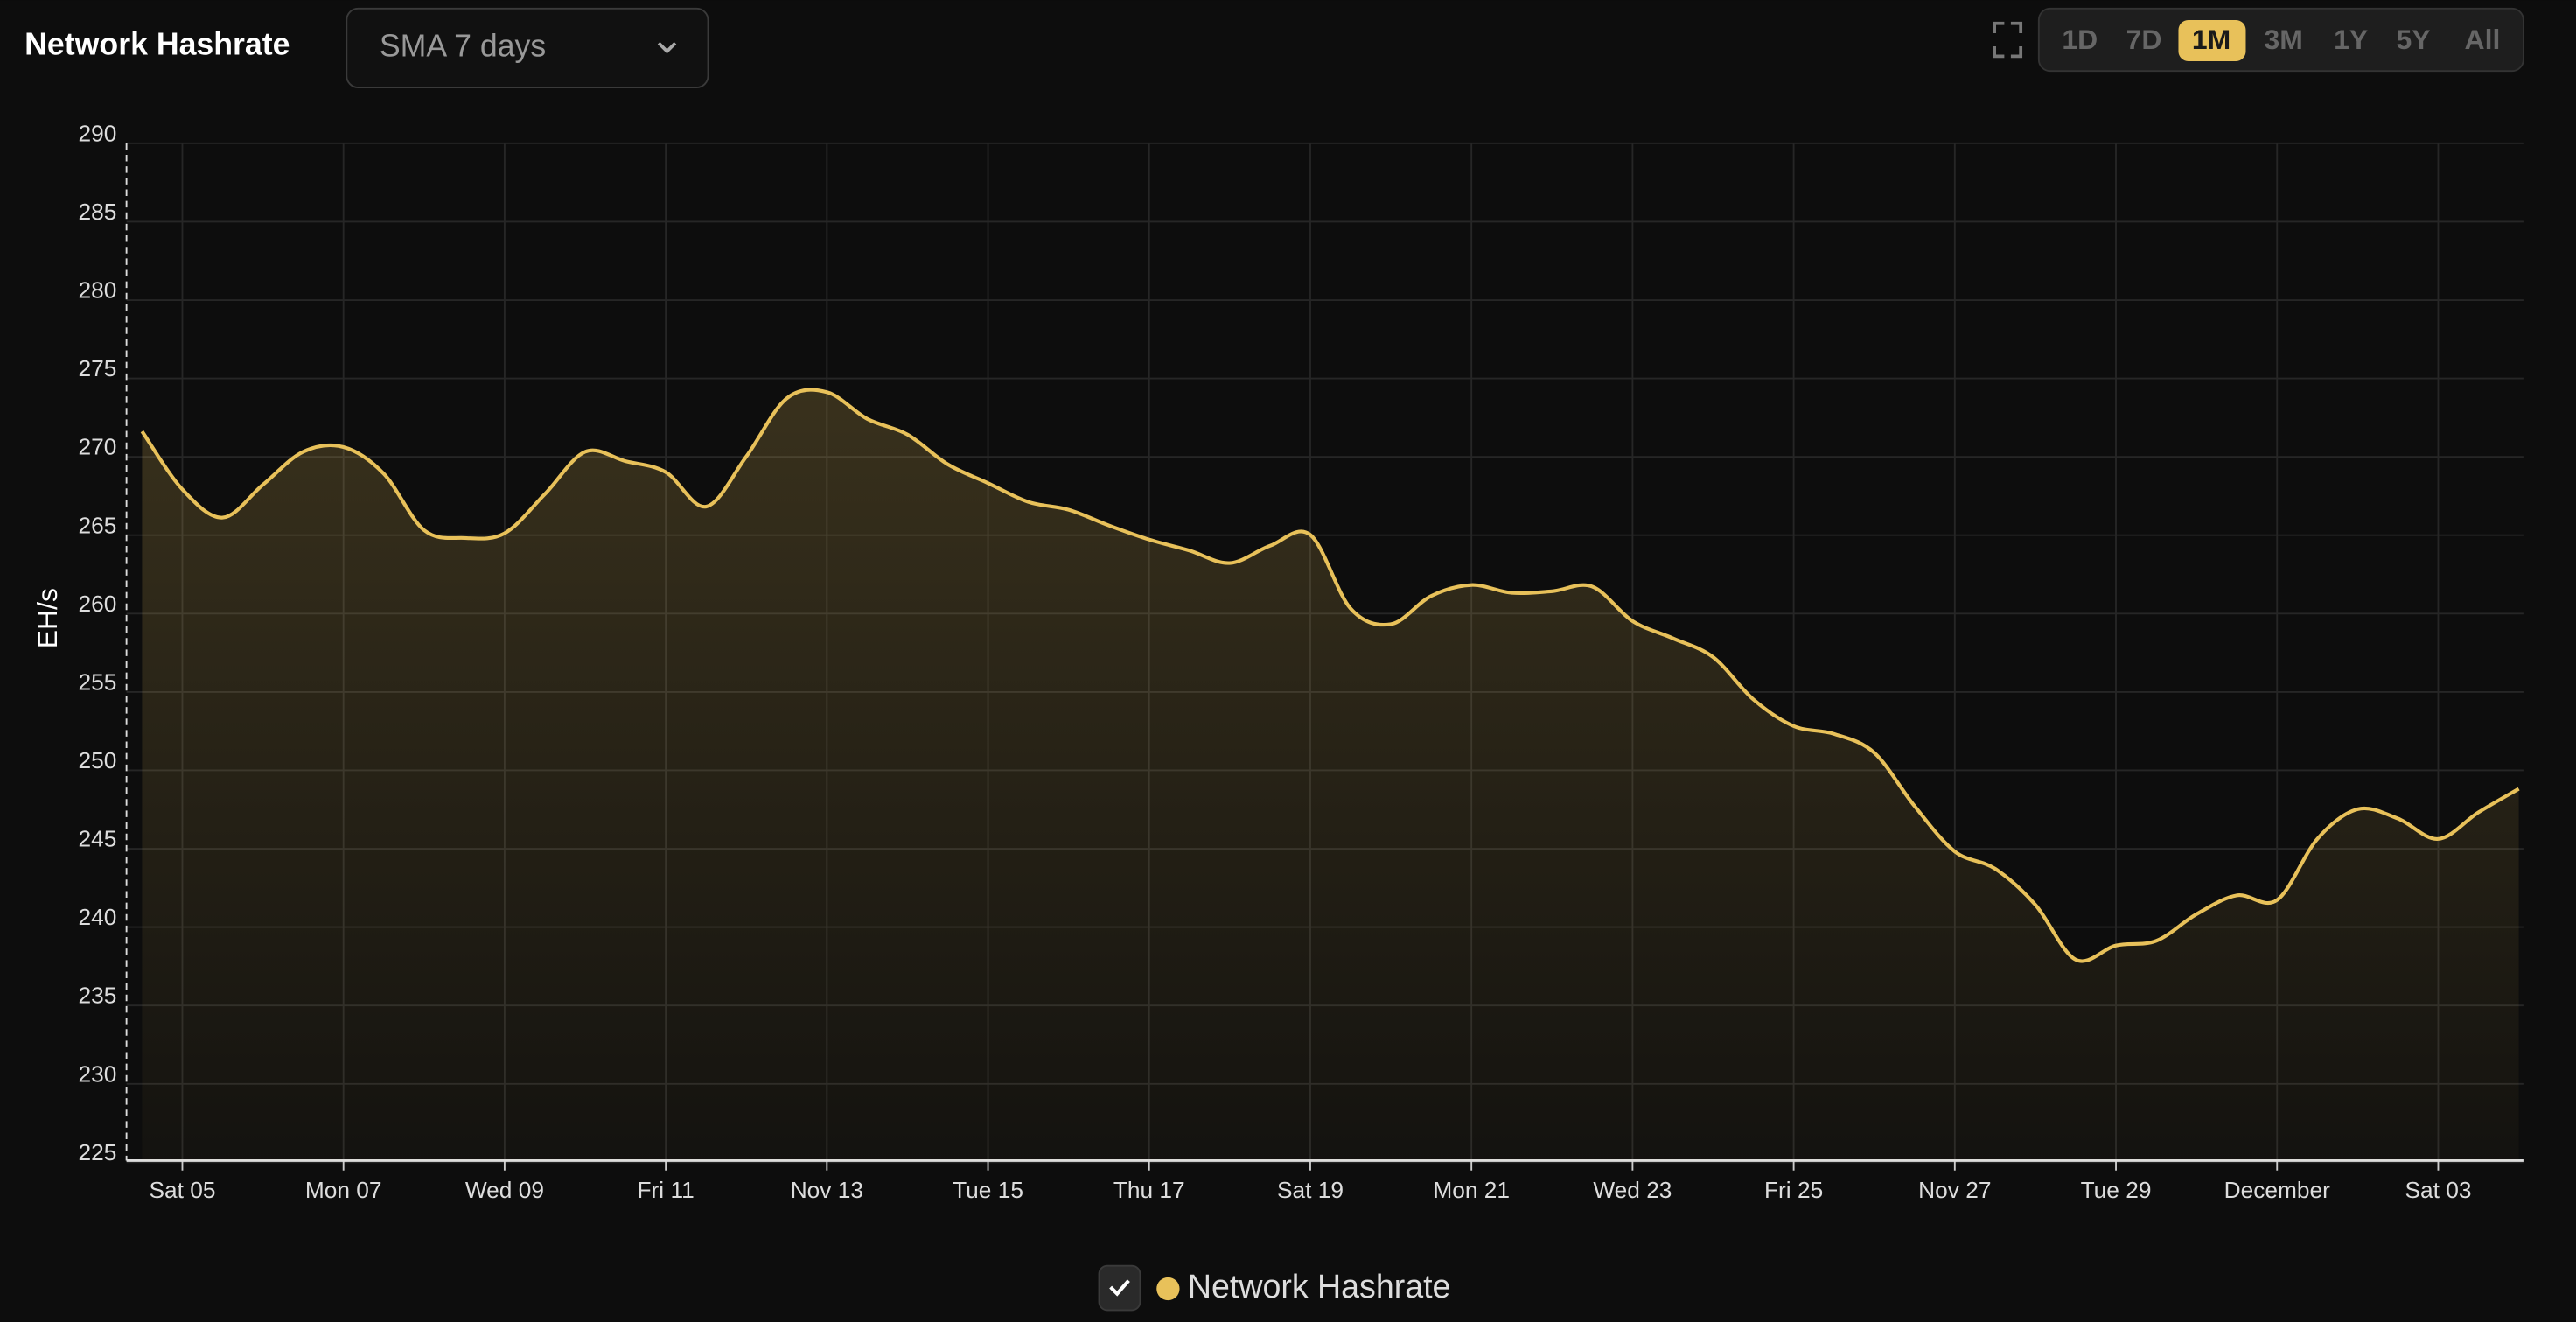 This screenshot has width=2576, height=1322. Describe the element at coordinates (1310, 1190) in the screenshot. I see `x-tick-label: Sat 19` at that location.